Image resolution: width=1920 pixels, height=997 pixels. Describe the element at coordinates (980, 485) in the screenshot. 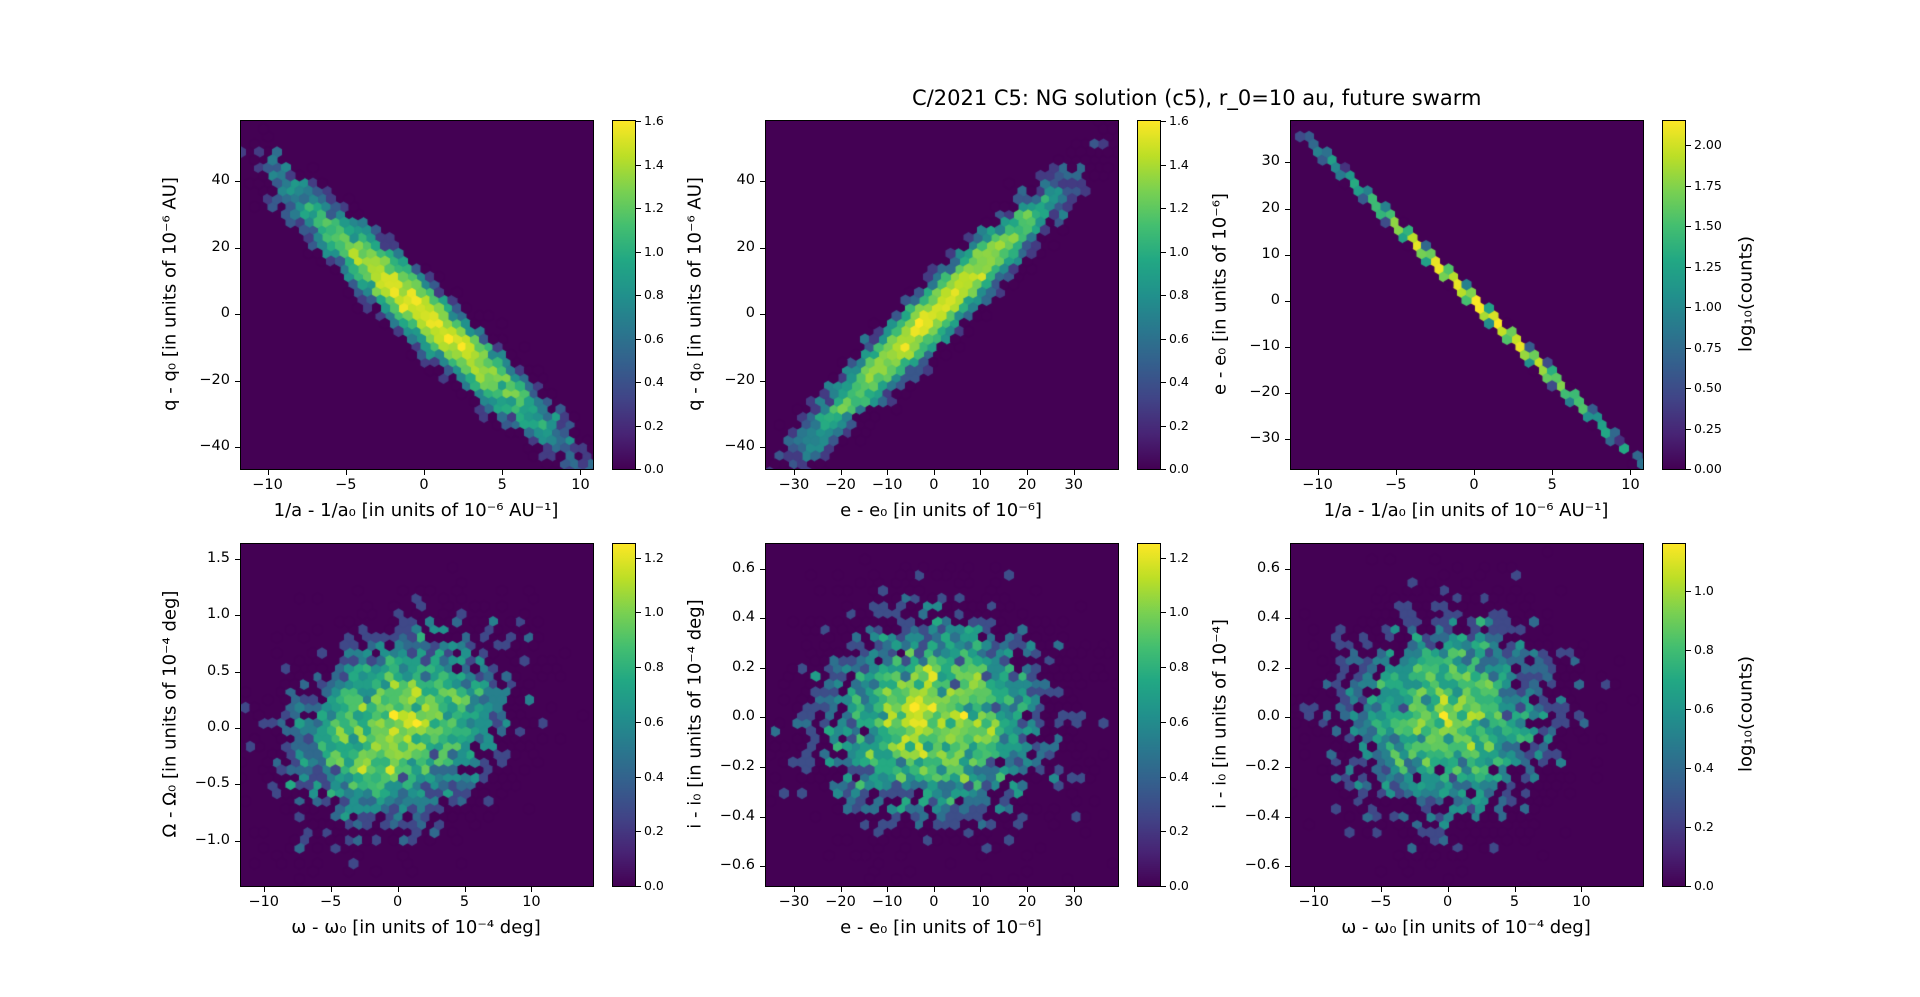

I see `x-tick-label: 10` at that location.